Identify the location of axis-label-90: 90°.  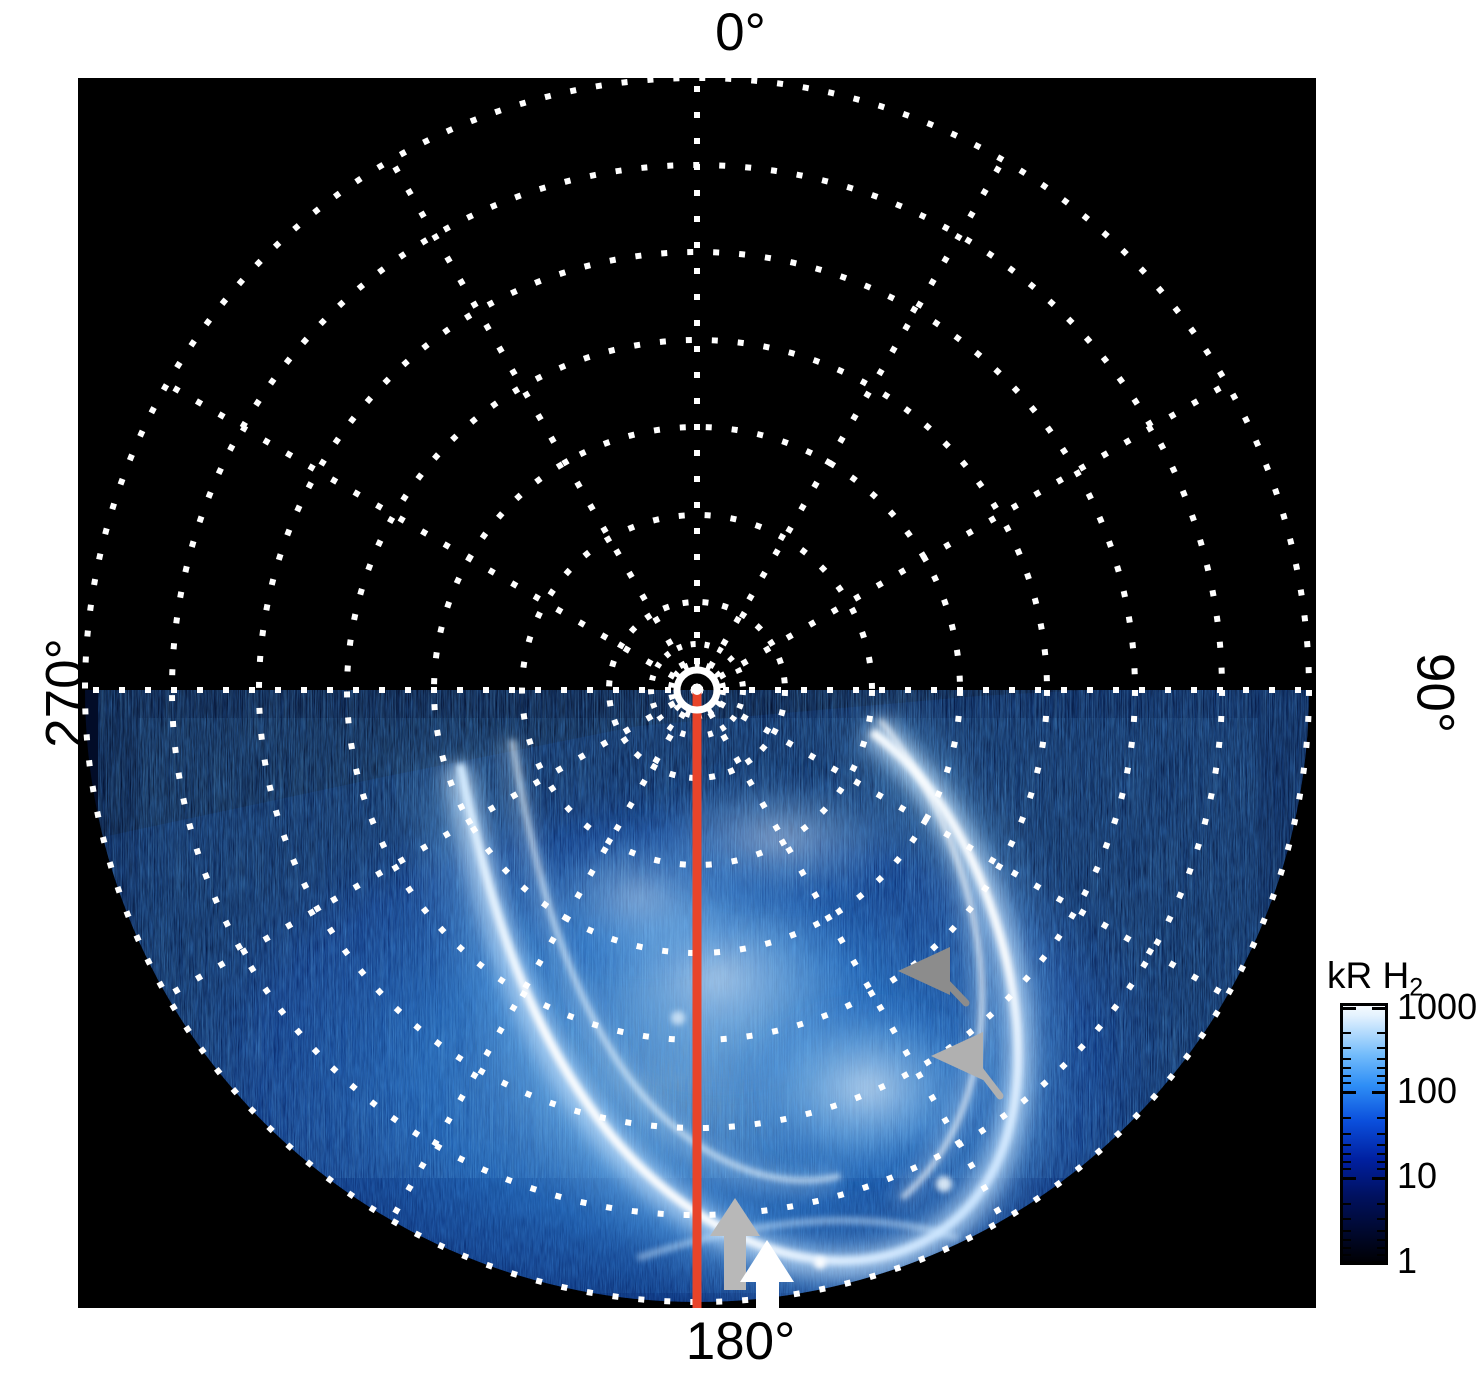
(1435, 693).